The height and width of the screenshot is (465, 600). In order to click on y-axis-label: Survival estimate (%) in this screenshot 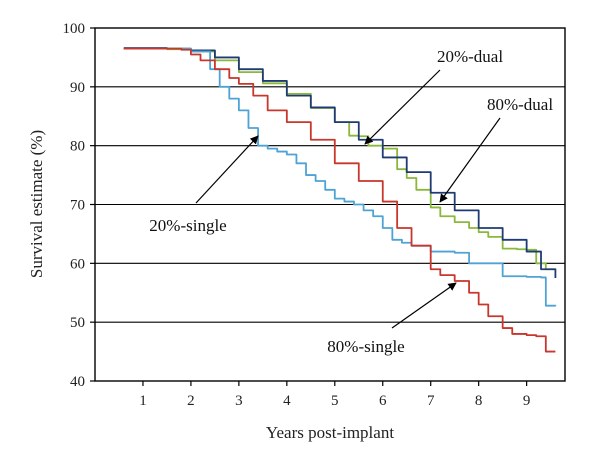, I will do `click(36, 204)`.